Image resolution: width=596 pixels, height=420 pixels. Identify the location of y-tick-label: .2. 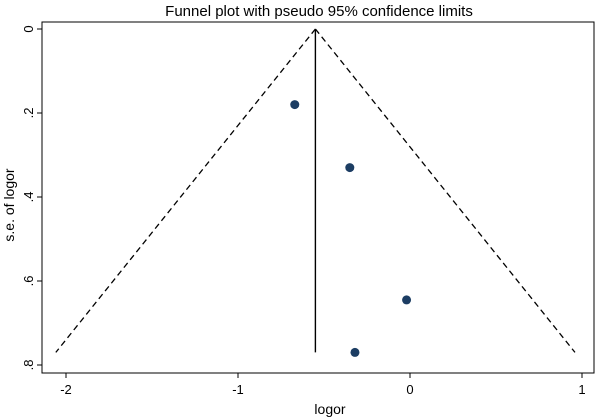
(28, 113).